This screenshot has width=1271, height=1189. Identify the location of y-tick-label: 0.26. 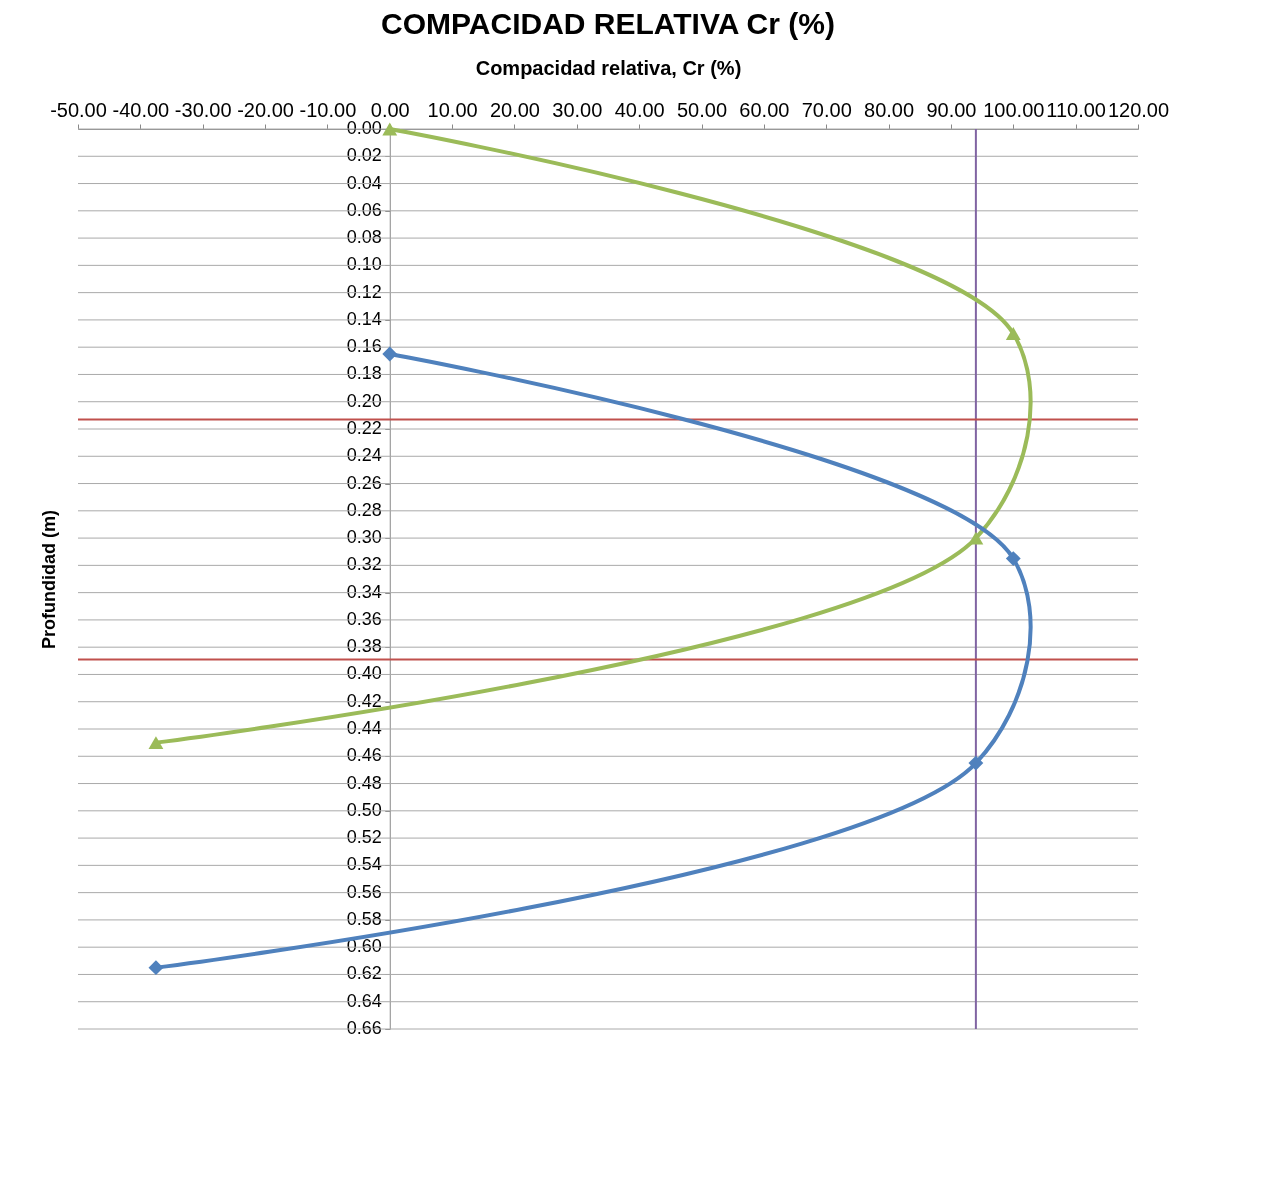
(364, 482).